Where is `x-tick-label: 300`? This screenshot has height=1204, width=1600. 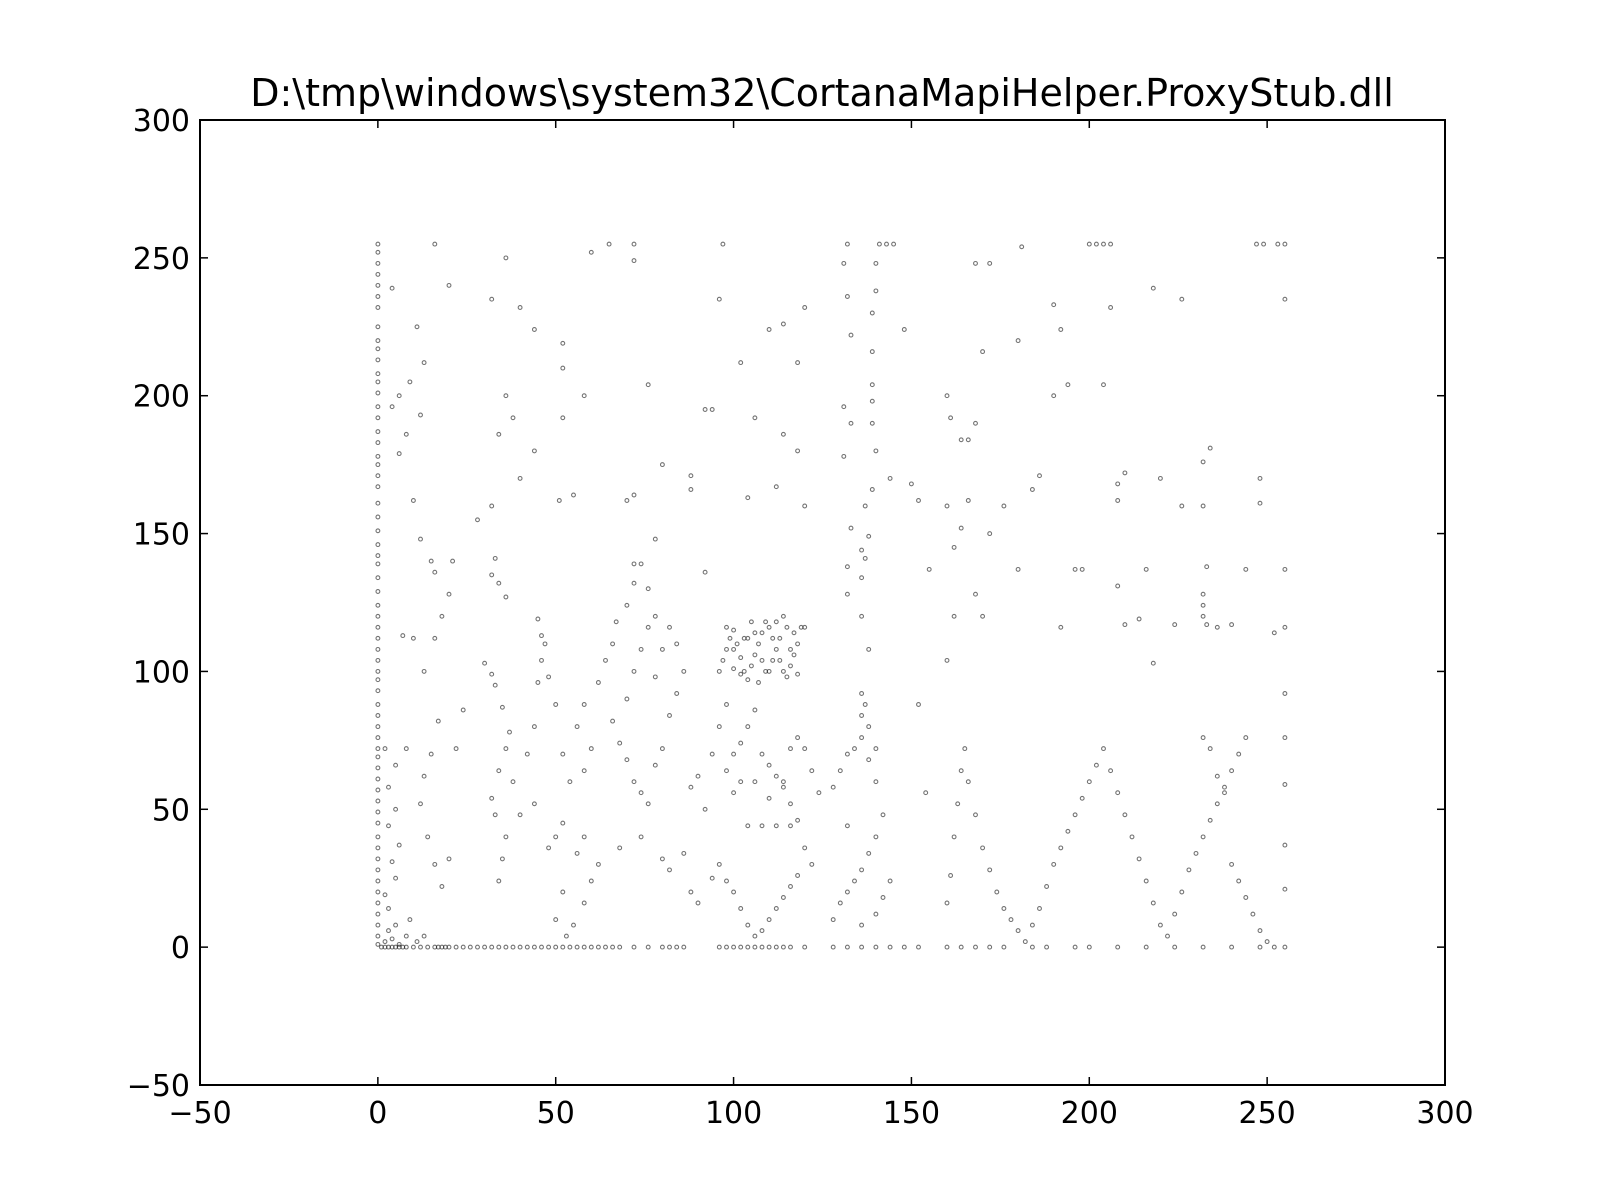 x-tick-label: 300 is located at coordinates (1444, 1113).